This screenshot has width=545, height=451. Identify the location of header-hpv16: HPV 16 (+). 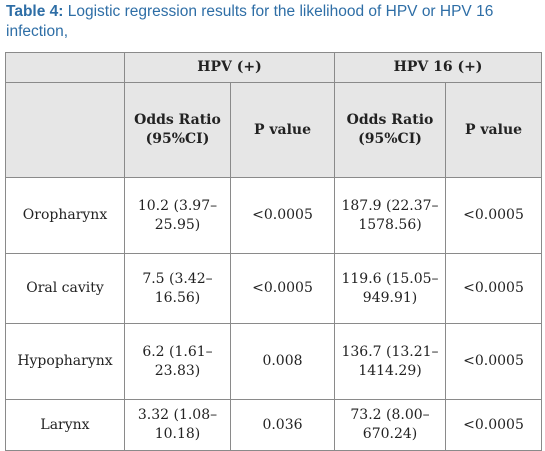
(438, 67).